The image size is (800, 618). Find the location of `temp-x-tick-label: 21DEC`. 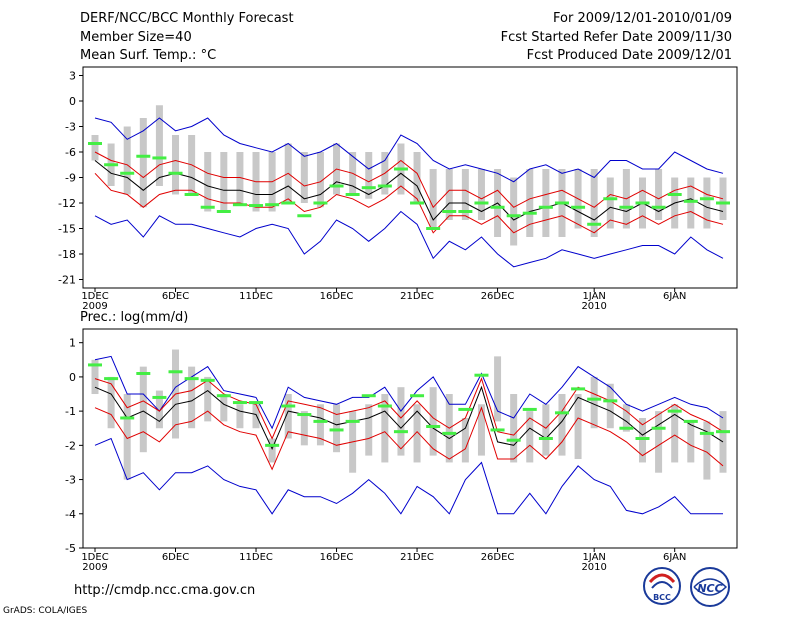

temp-x-tick-label: 21DEC is located at coordinates (417, 296).